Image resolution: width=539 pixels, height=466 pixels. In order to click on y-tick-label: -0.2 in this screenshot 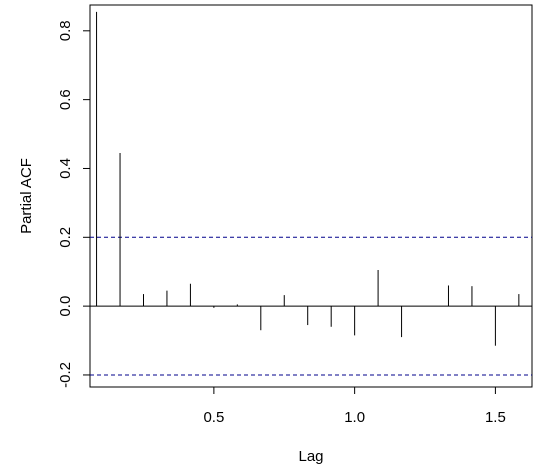, I will do `click(65, 375)`.